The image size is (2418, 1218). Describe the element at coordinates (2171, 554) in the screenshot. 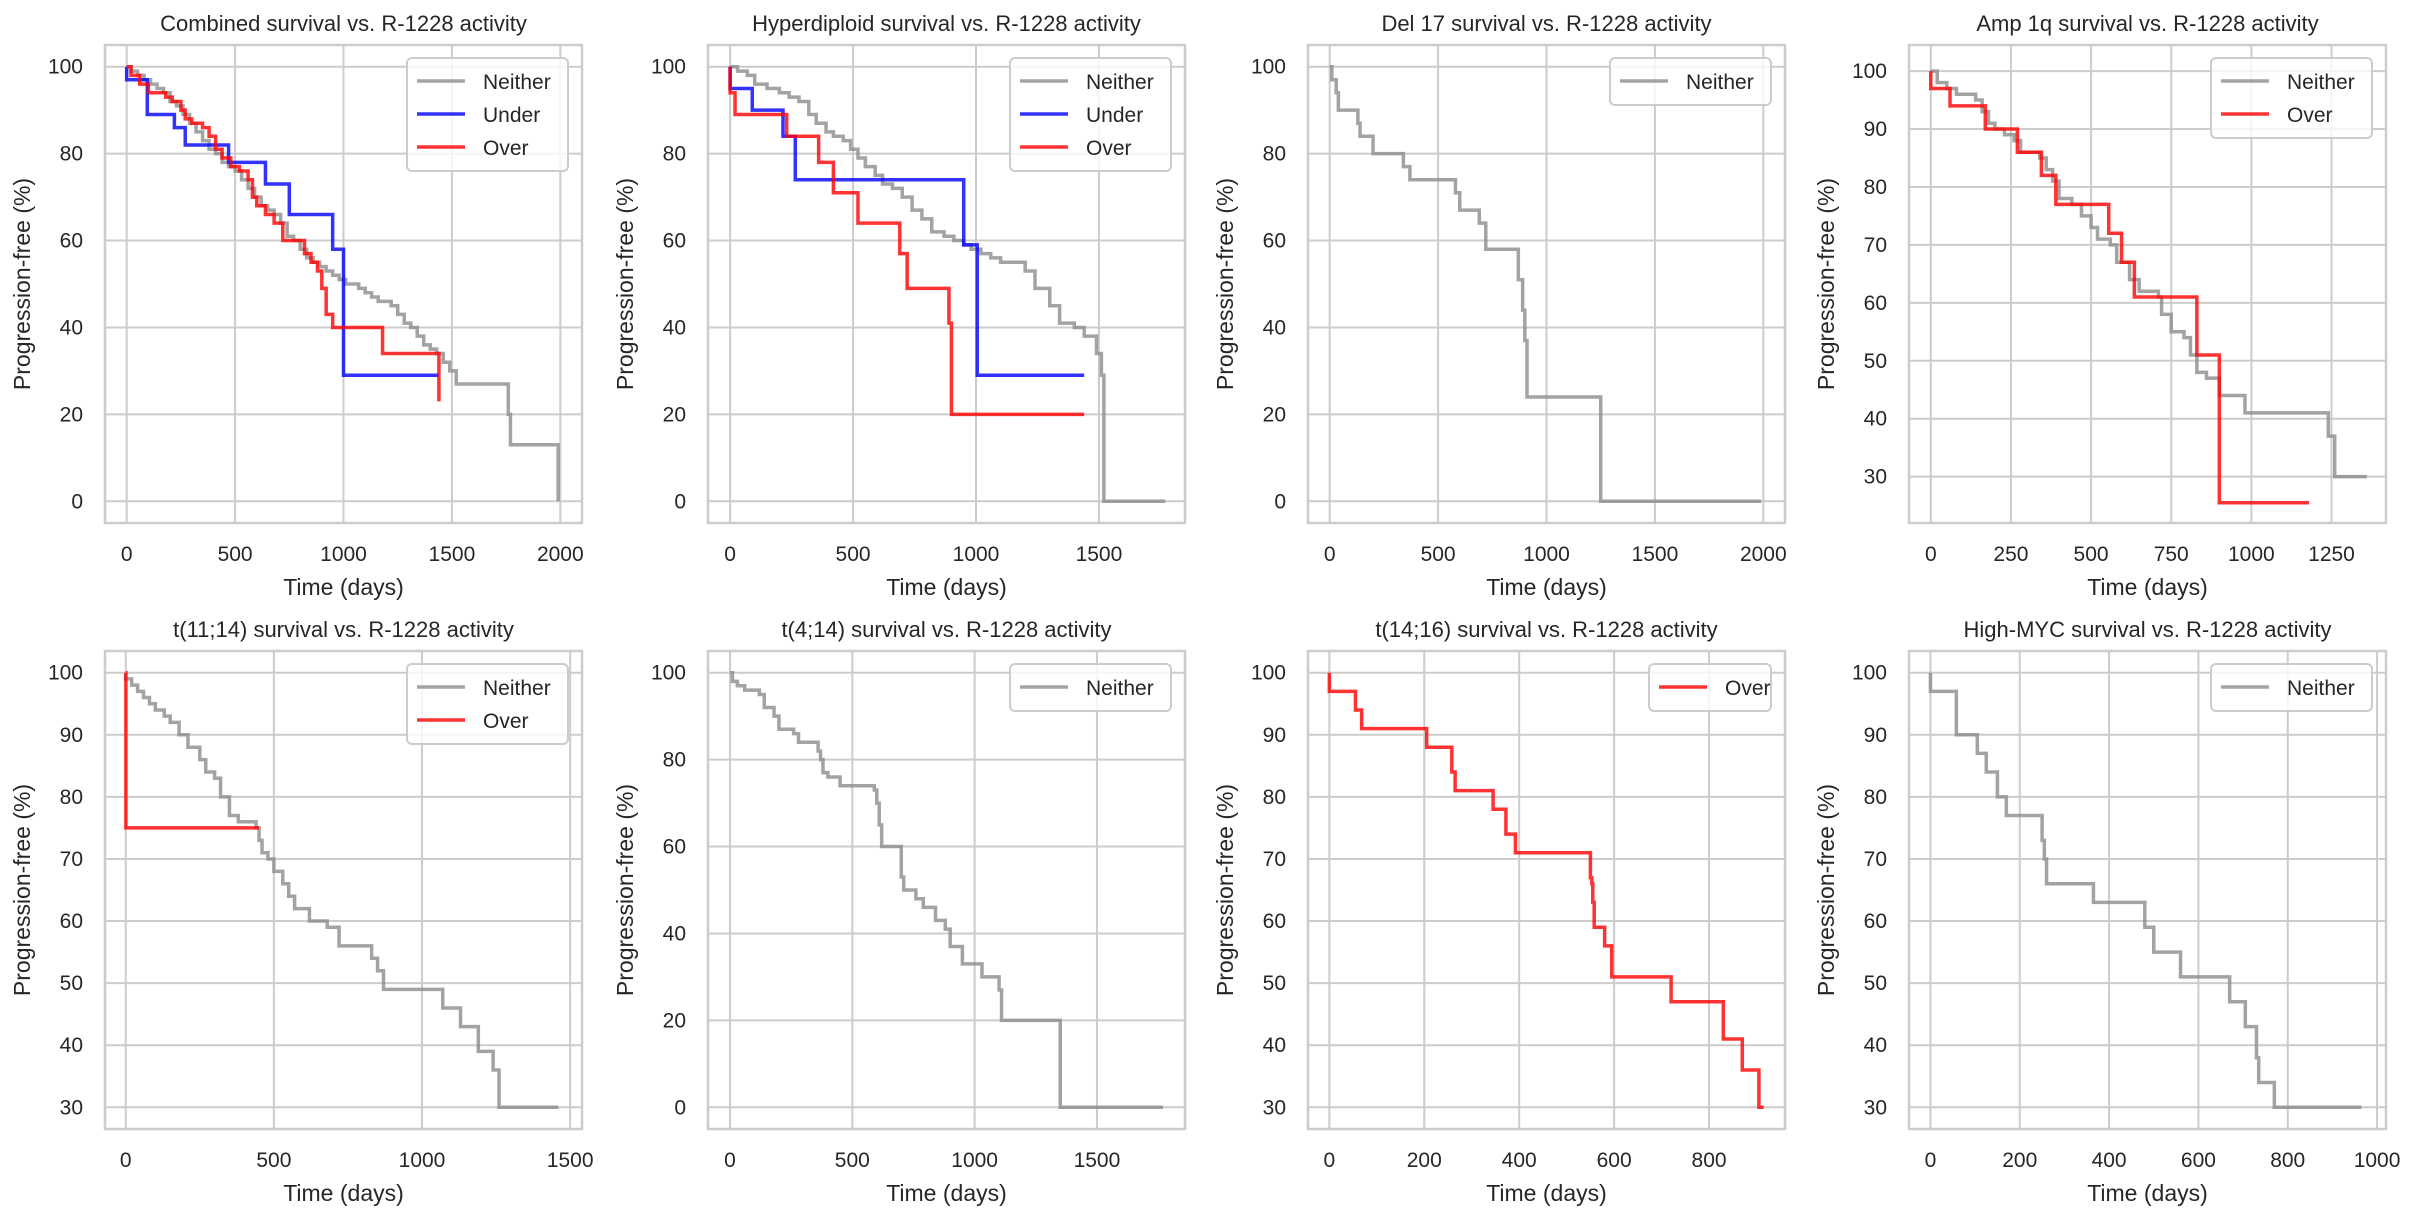

I see `x-tick-label: 750` at that location.